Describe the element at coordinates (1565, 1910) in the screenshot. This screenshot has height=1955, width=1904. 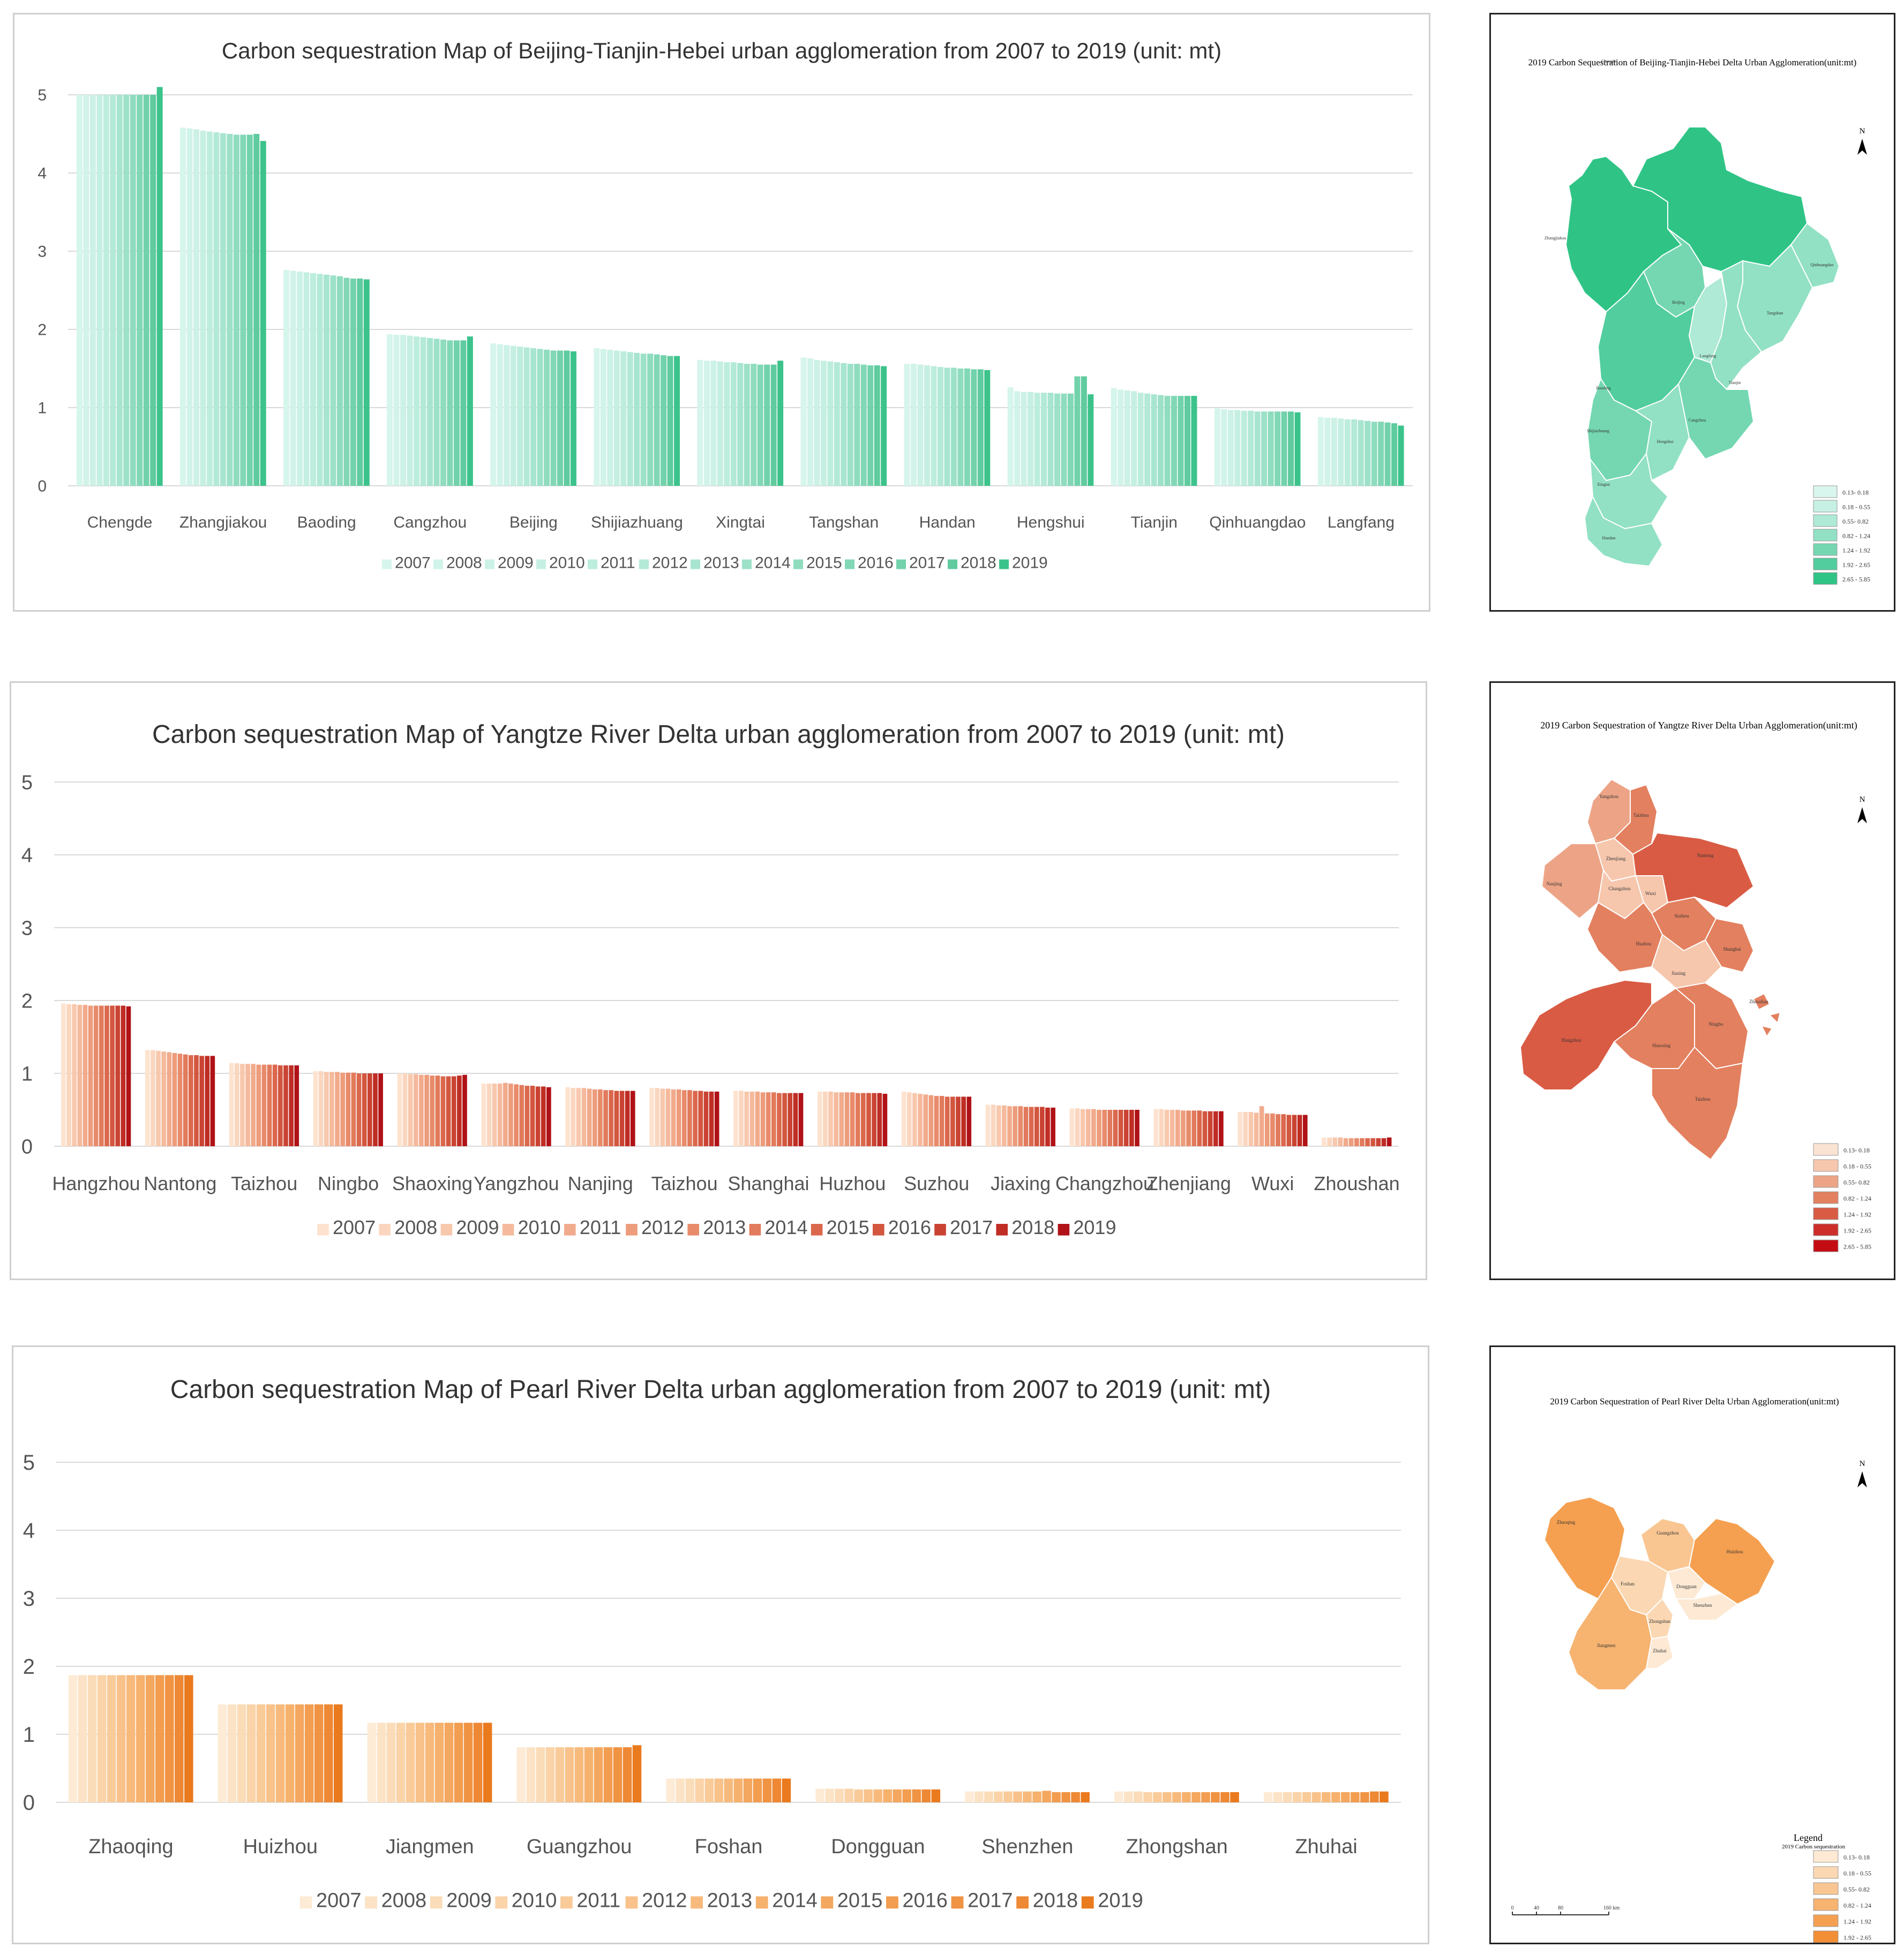
I see `scale-bar: 0 40 80 160 km` at that location.